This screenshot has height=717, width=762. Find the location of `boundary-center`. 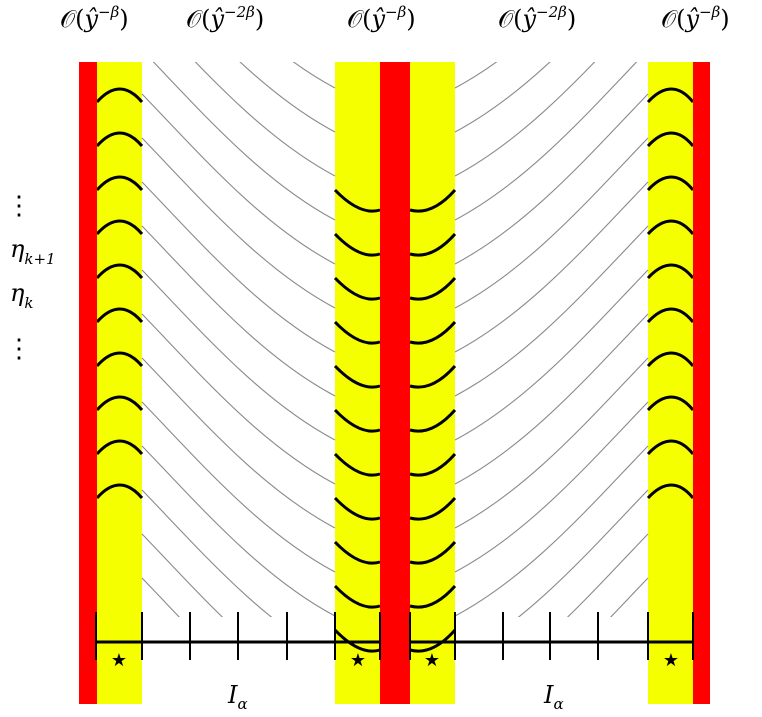

boundary-center is located at coordinates (395, 383).